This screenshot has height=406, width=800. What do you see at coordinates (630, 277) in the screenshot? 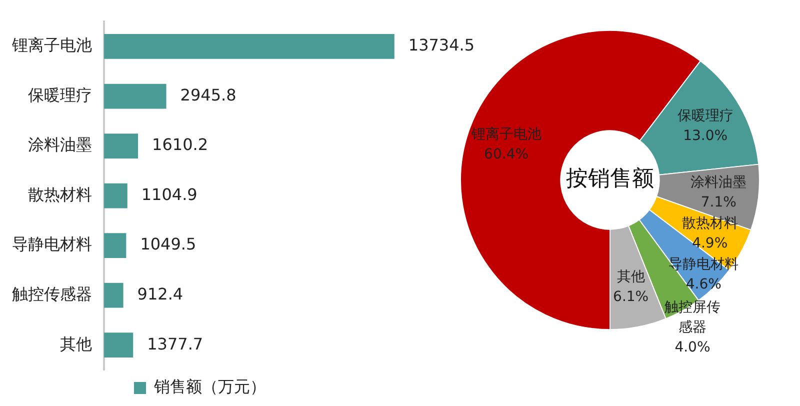
I see `slice-label: 其他` at bounding box center [630, 277].